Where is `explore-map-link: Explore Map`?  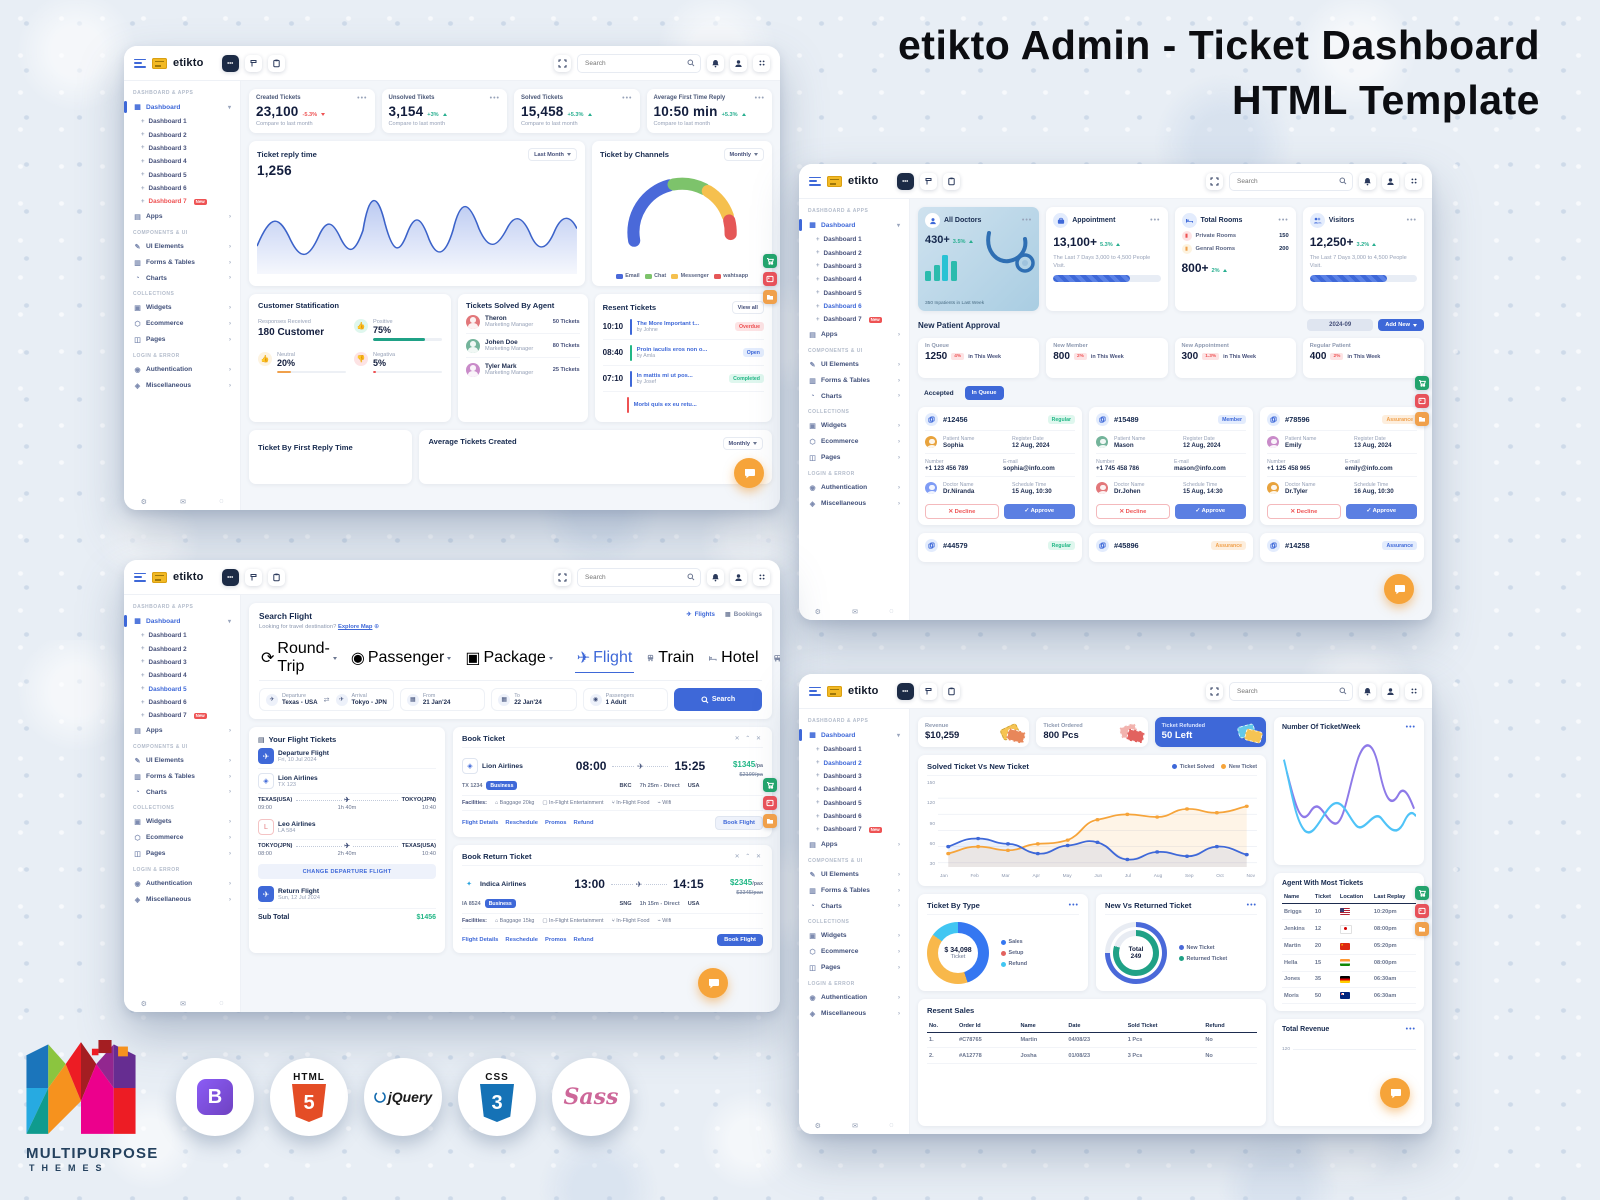
explore-map-link: Explore Map is located at coordinates (355, 627).